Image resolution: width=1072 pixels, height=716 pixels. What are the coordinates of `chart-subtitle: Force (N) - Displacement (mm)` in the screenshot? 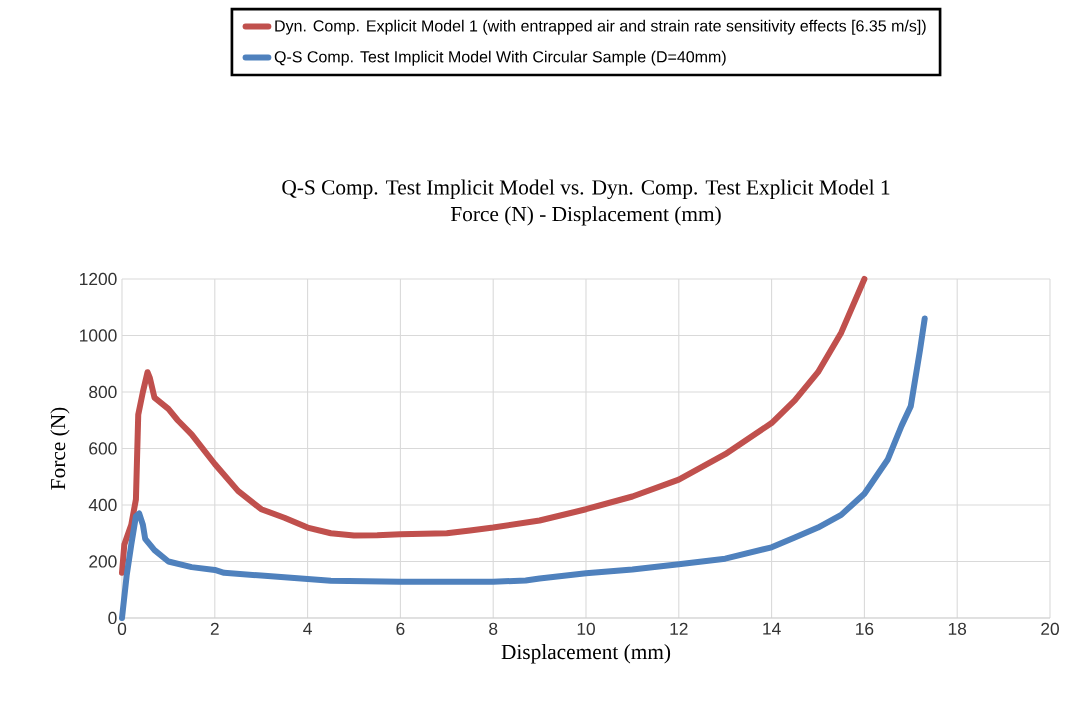 It's located at (585, 216).